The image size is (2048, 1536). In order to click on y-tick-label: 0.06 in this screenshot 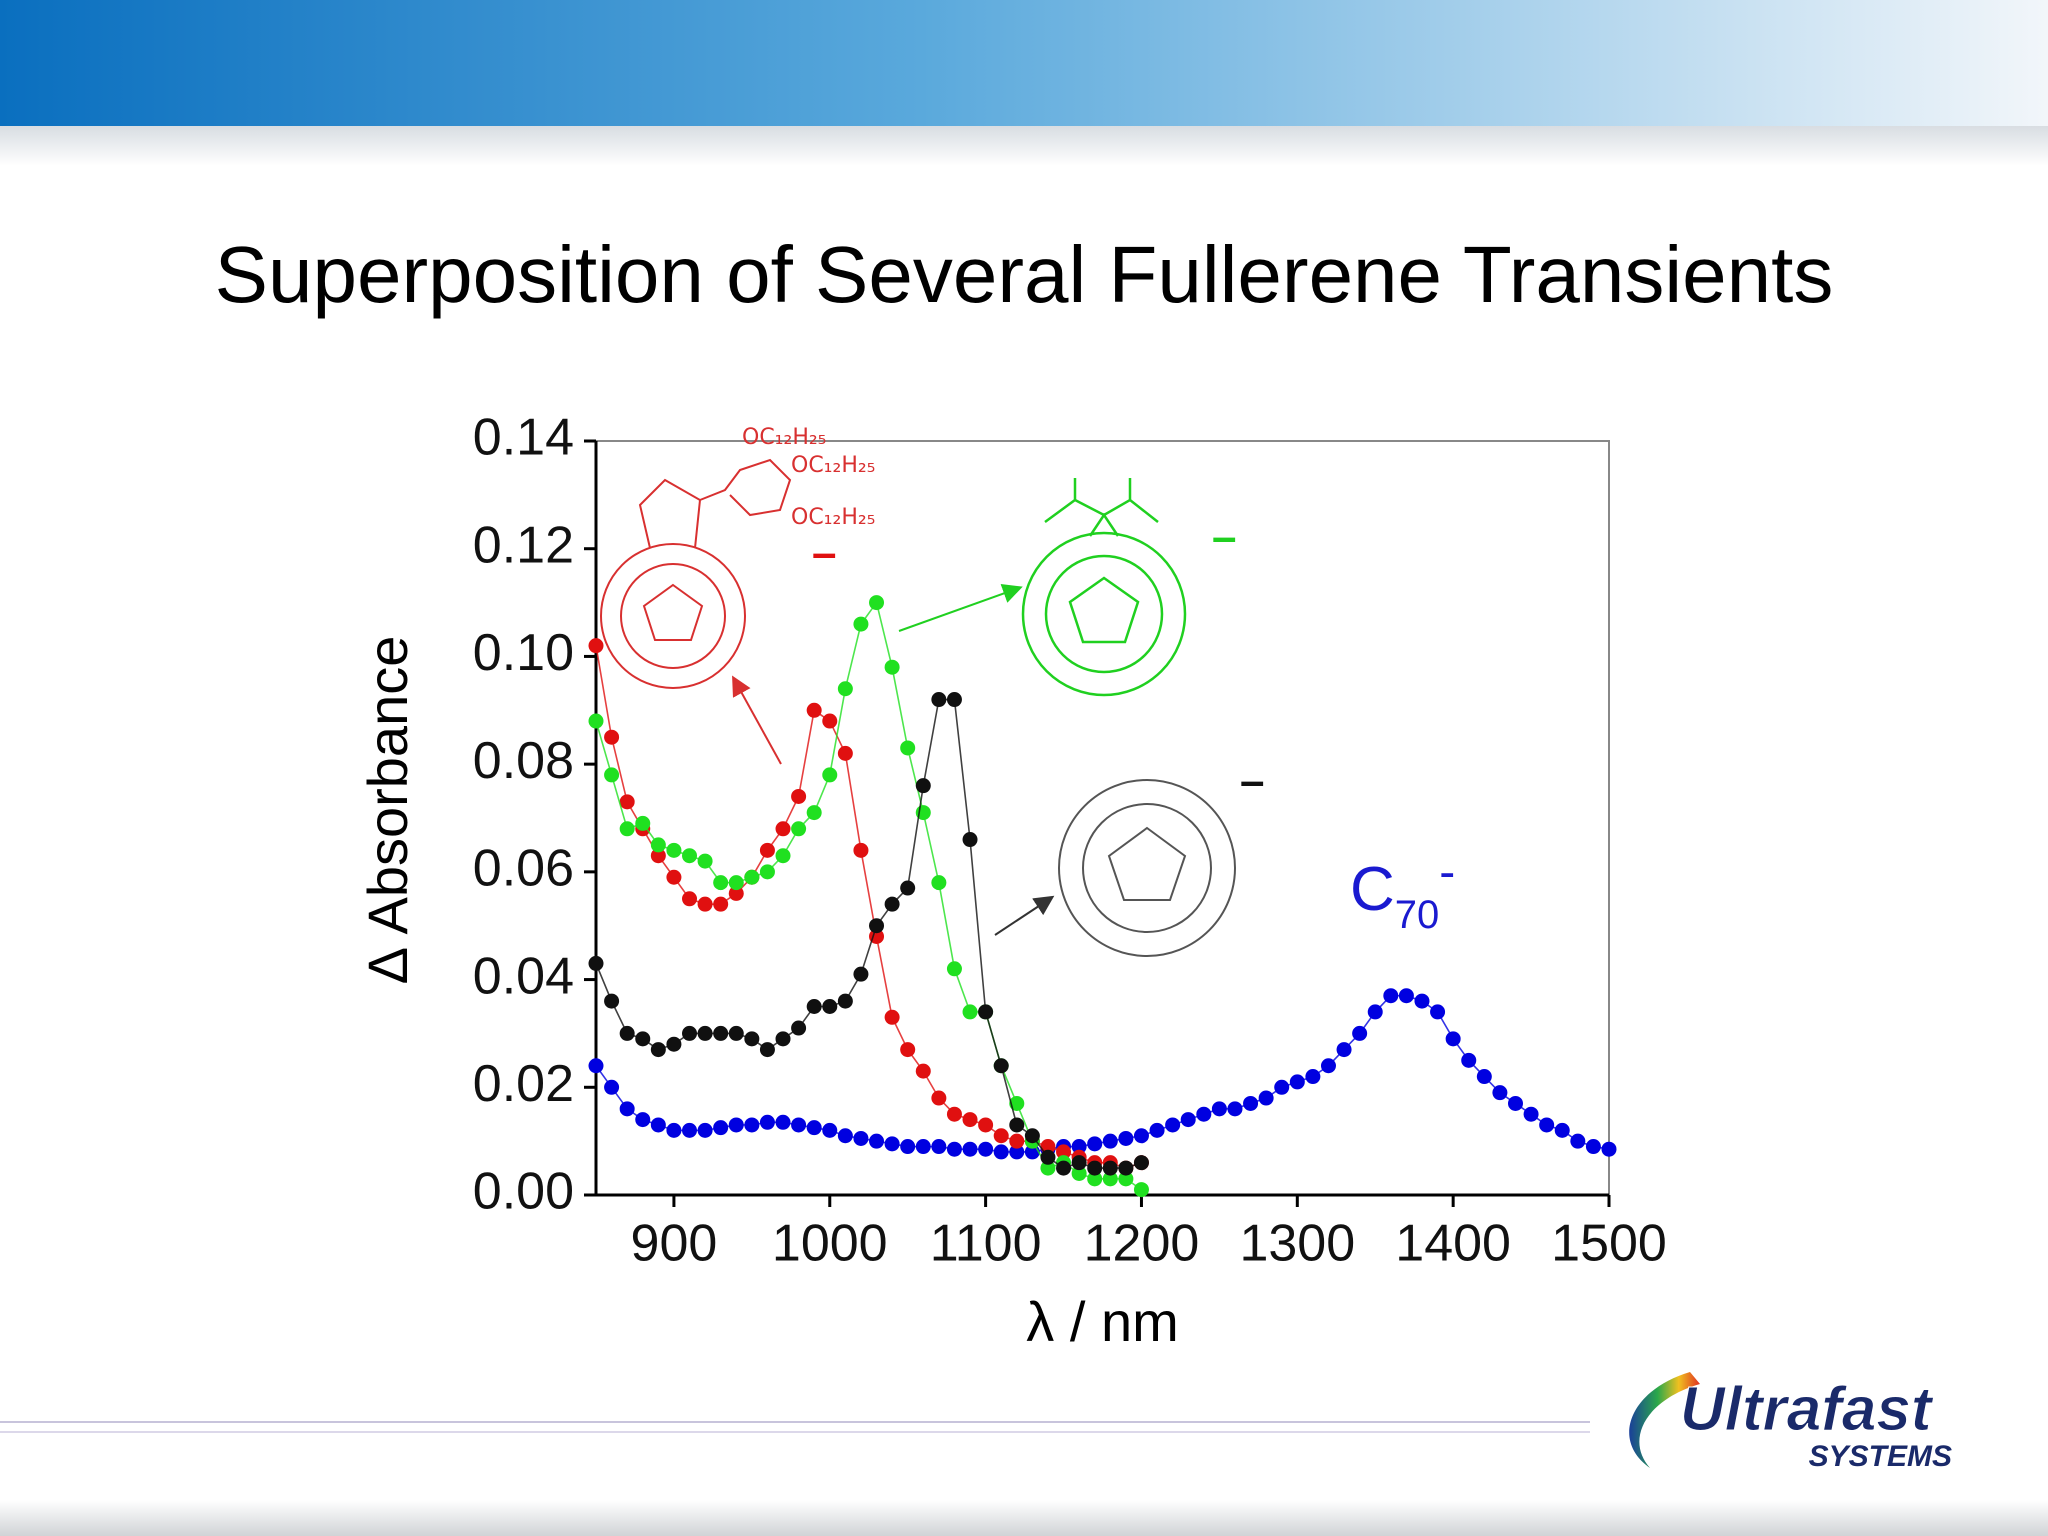, I will do `click(523, 869)`.